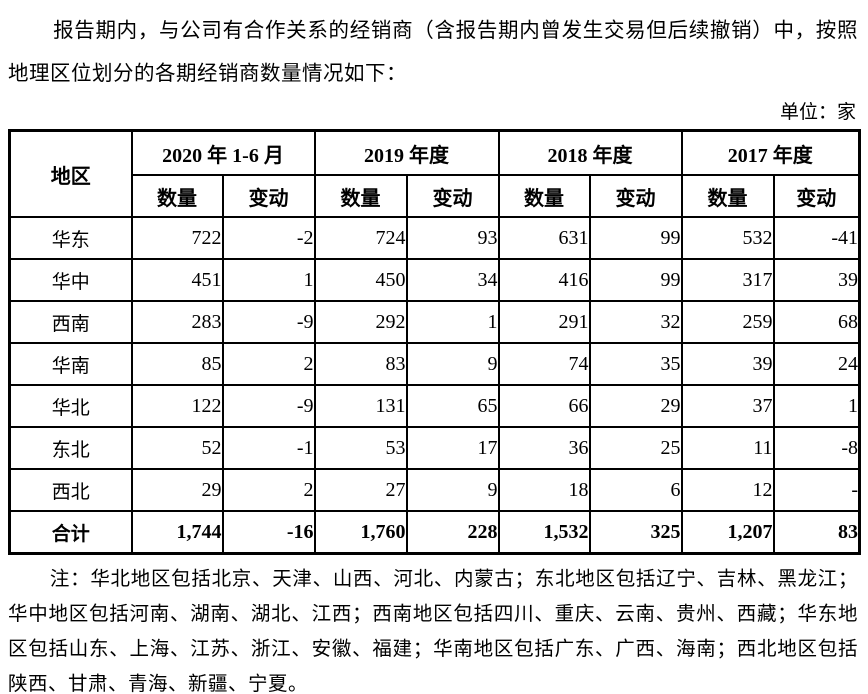 Image resolution: width=868 pixels, height=694 pixels. What do you see at coordinates (816, 364) in the screenshot?
I see `value-cell: 24` at bounding box center [816, 364].